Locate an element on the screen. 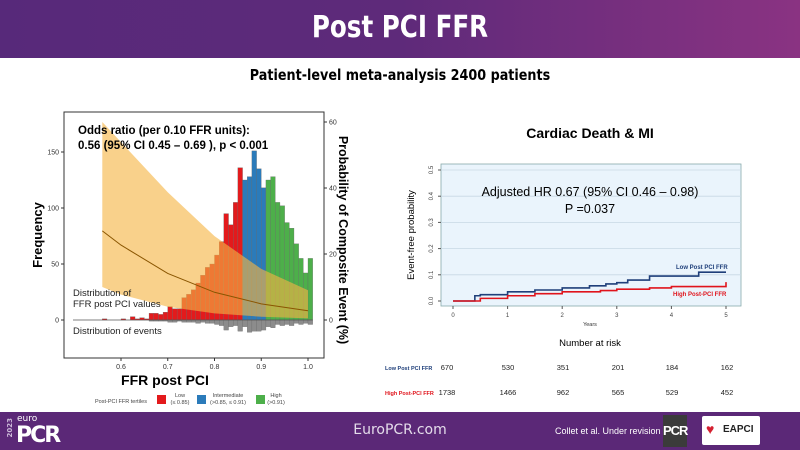 This screenshot has height=450, width=800. legend-title: Post-PCI FFR tertiles is located at coordinates (121, 402).